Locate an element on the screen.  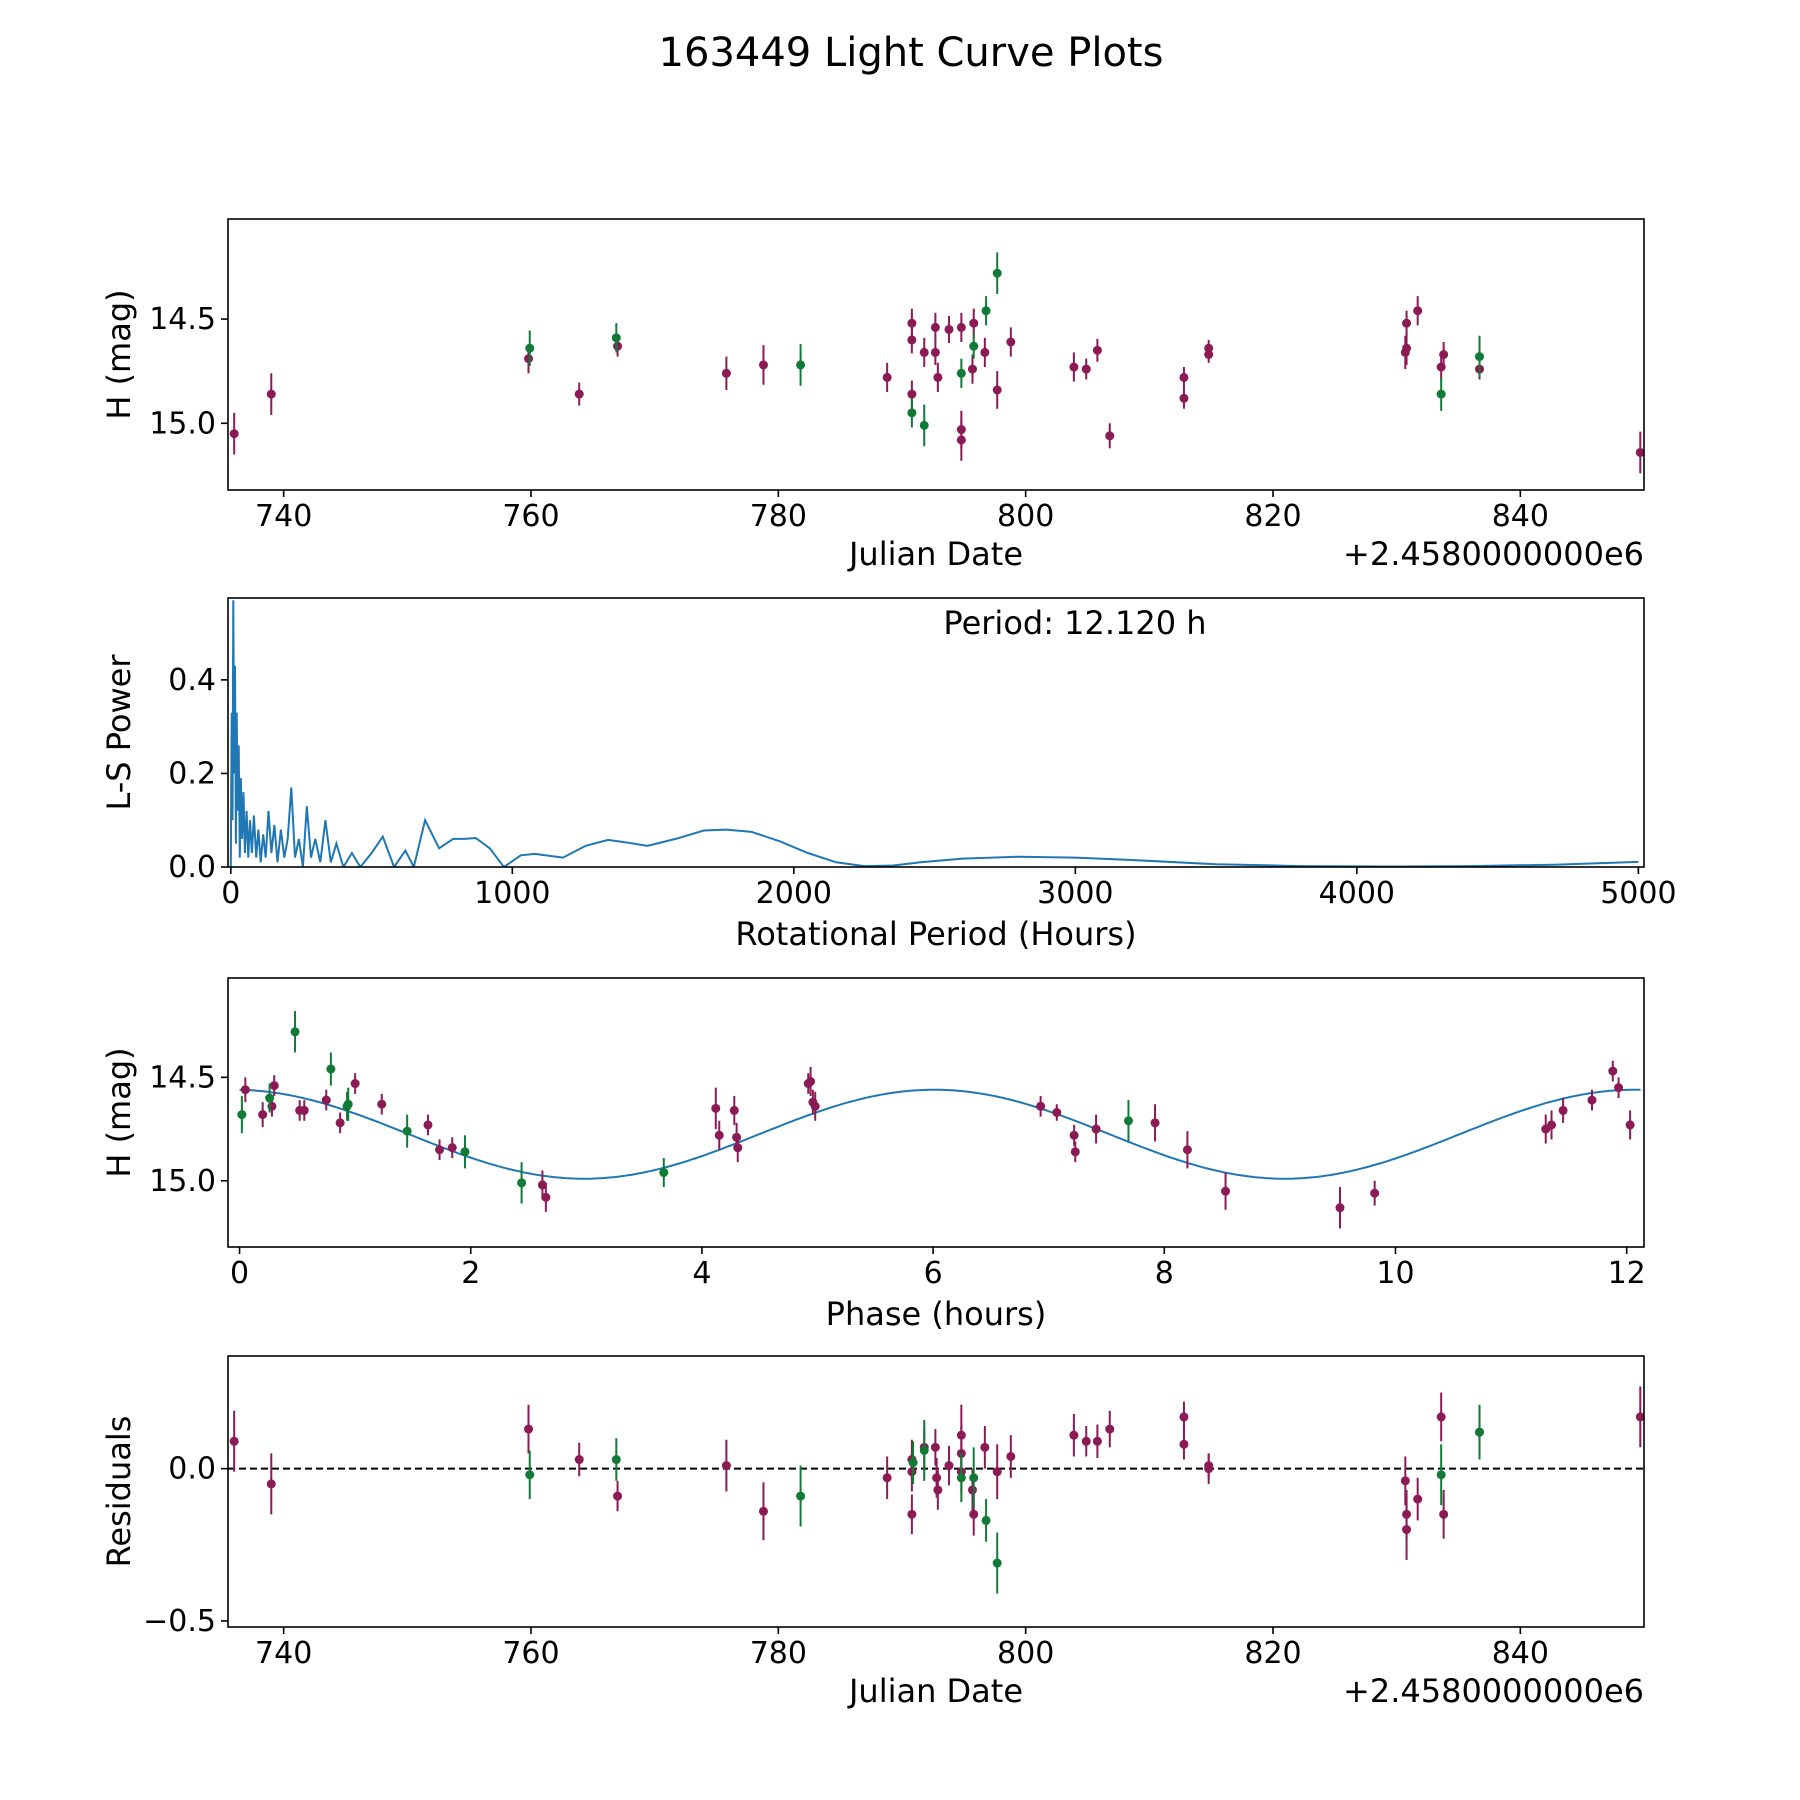
model-fit-curve is located at coordinates (940, 1134).